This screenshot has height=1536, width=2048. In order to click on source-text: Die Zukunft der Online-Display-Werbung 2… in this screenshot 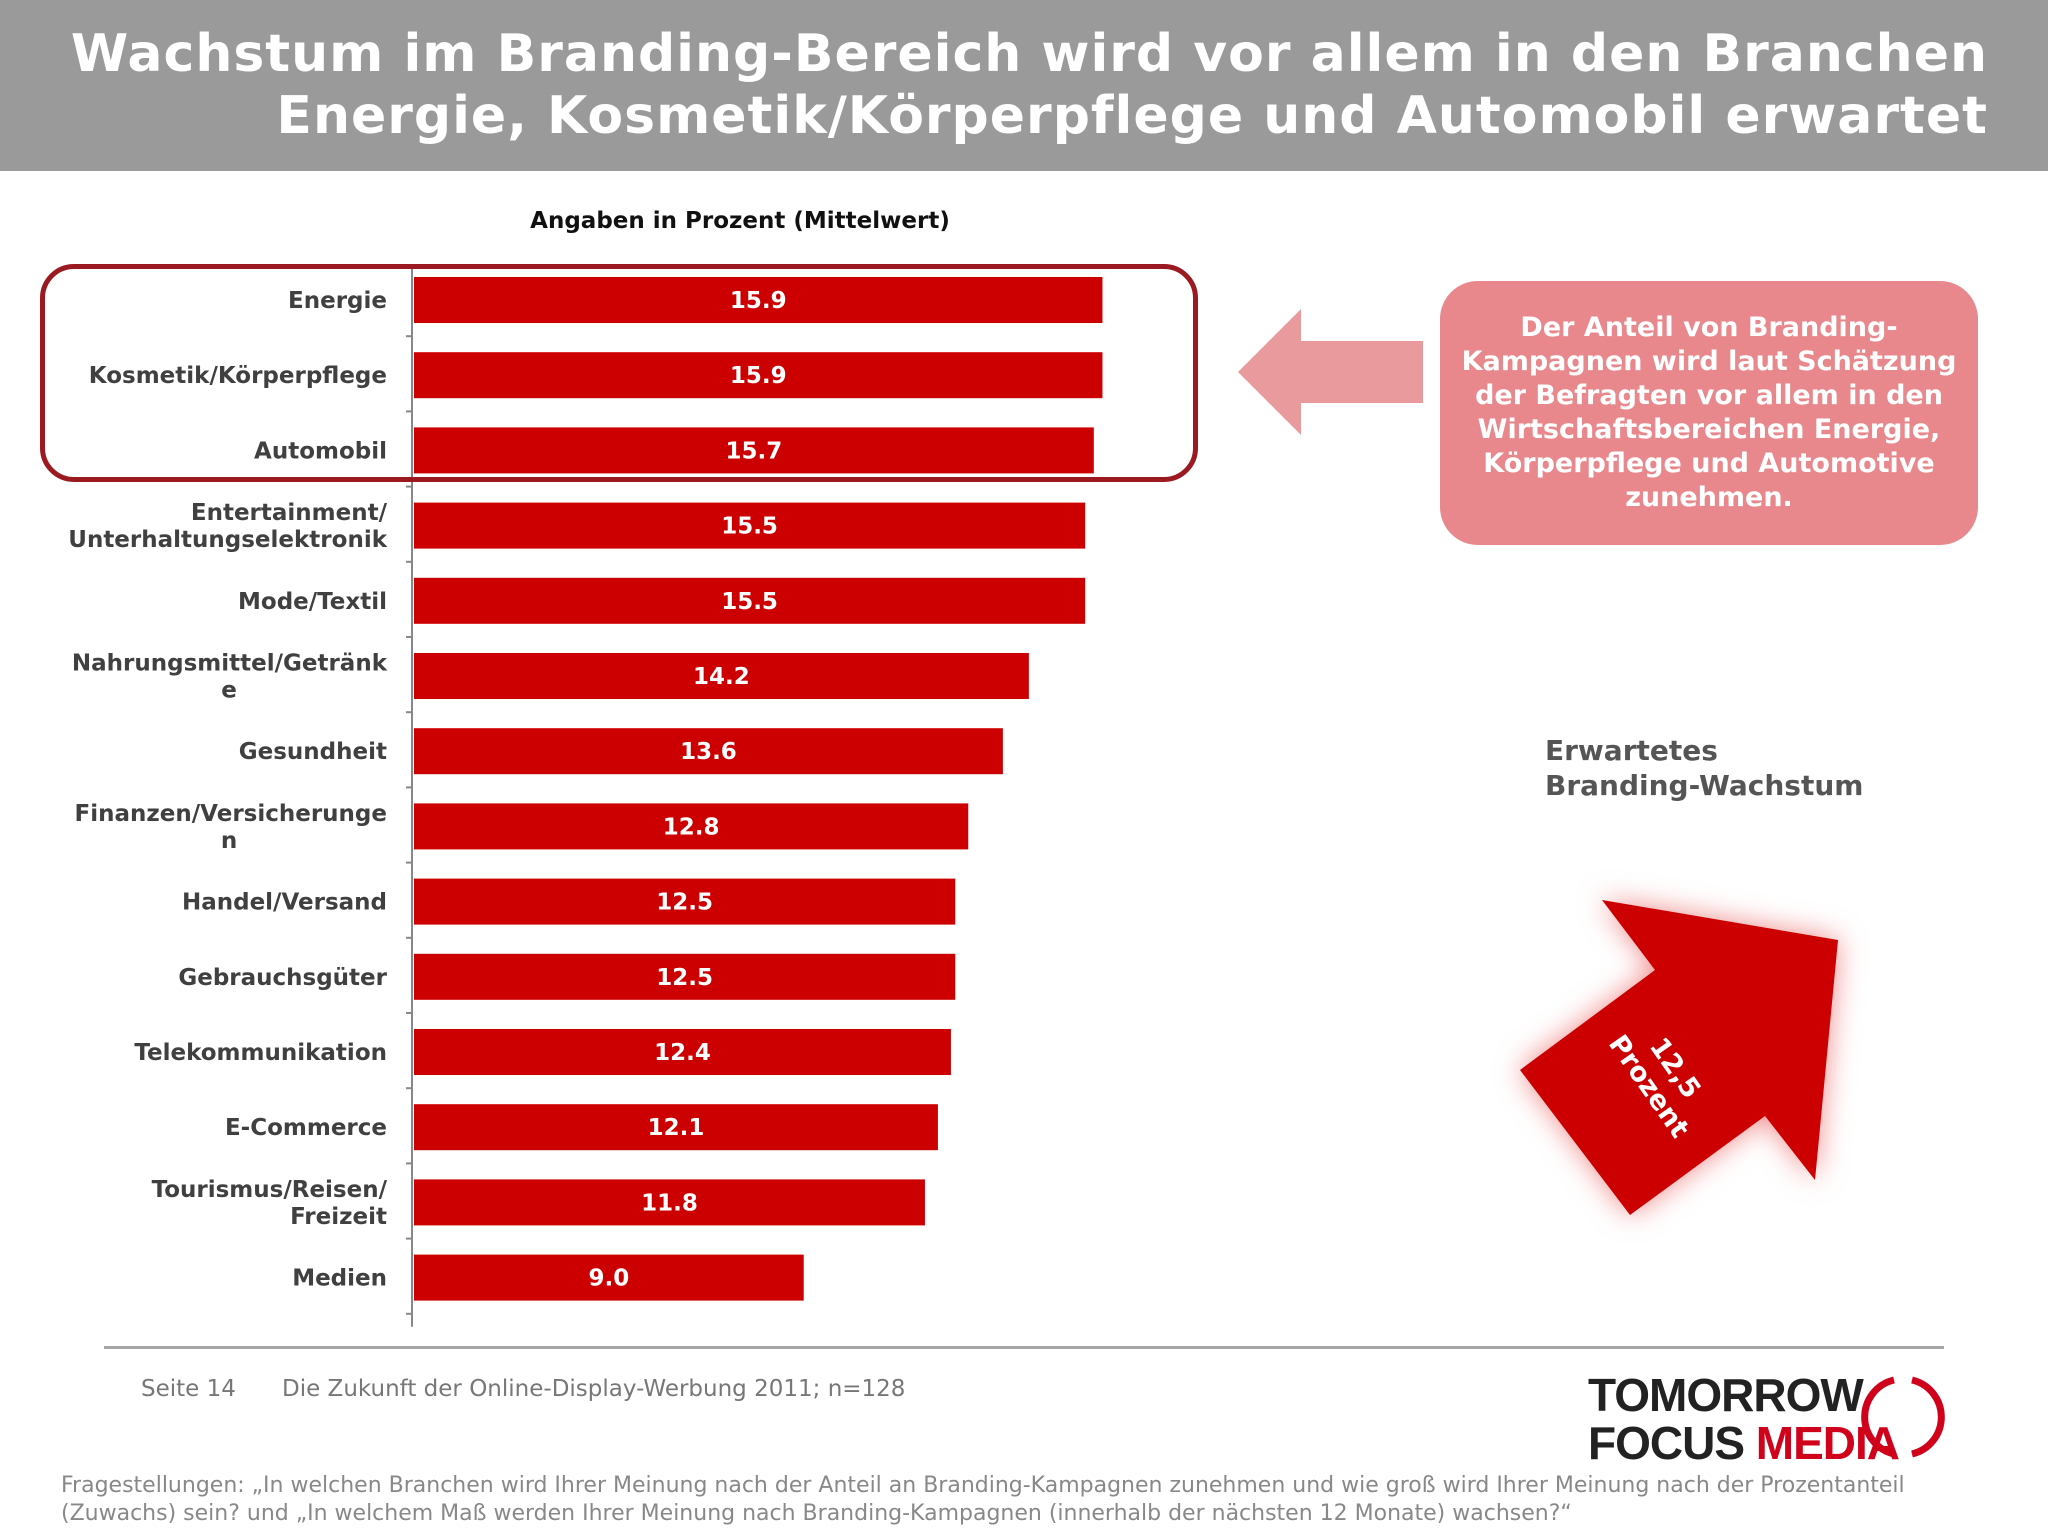, I will do `click(594, 1389)`.